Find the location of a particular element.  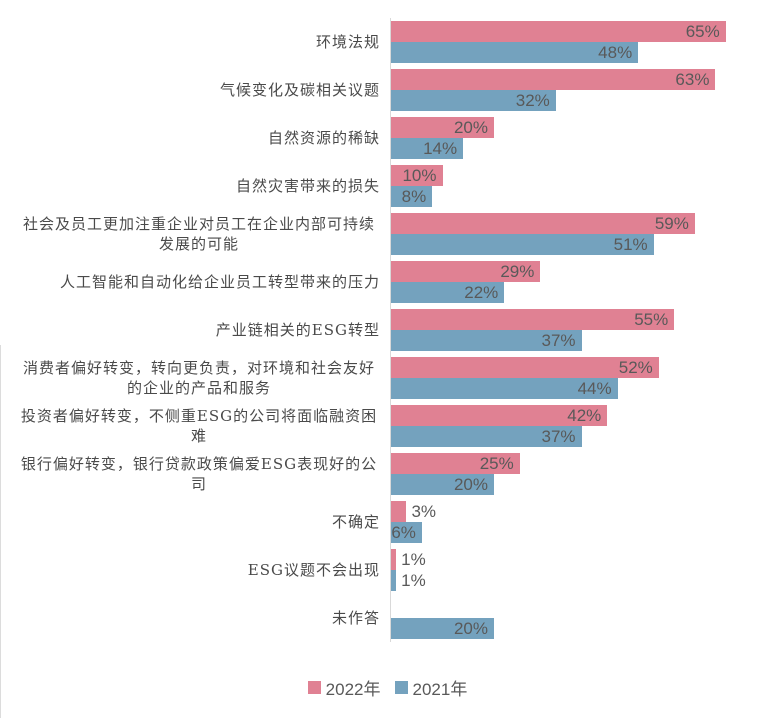

bar-2021: 51% is located at coordinates (522, 244).